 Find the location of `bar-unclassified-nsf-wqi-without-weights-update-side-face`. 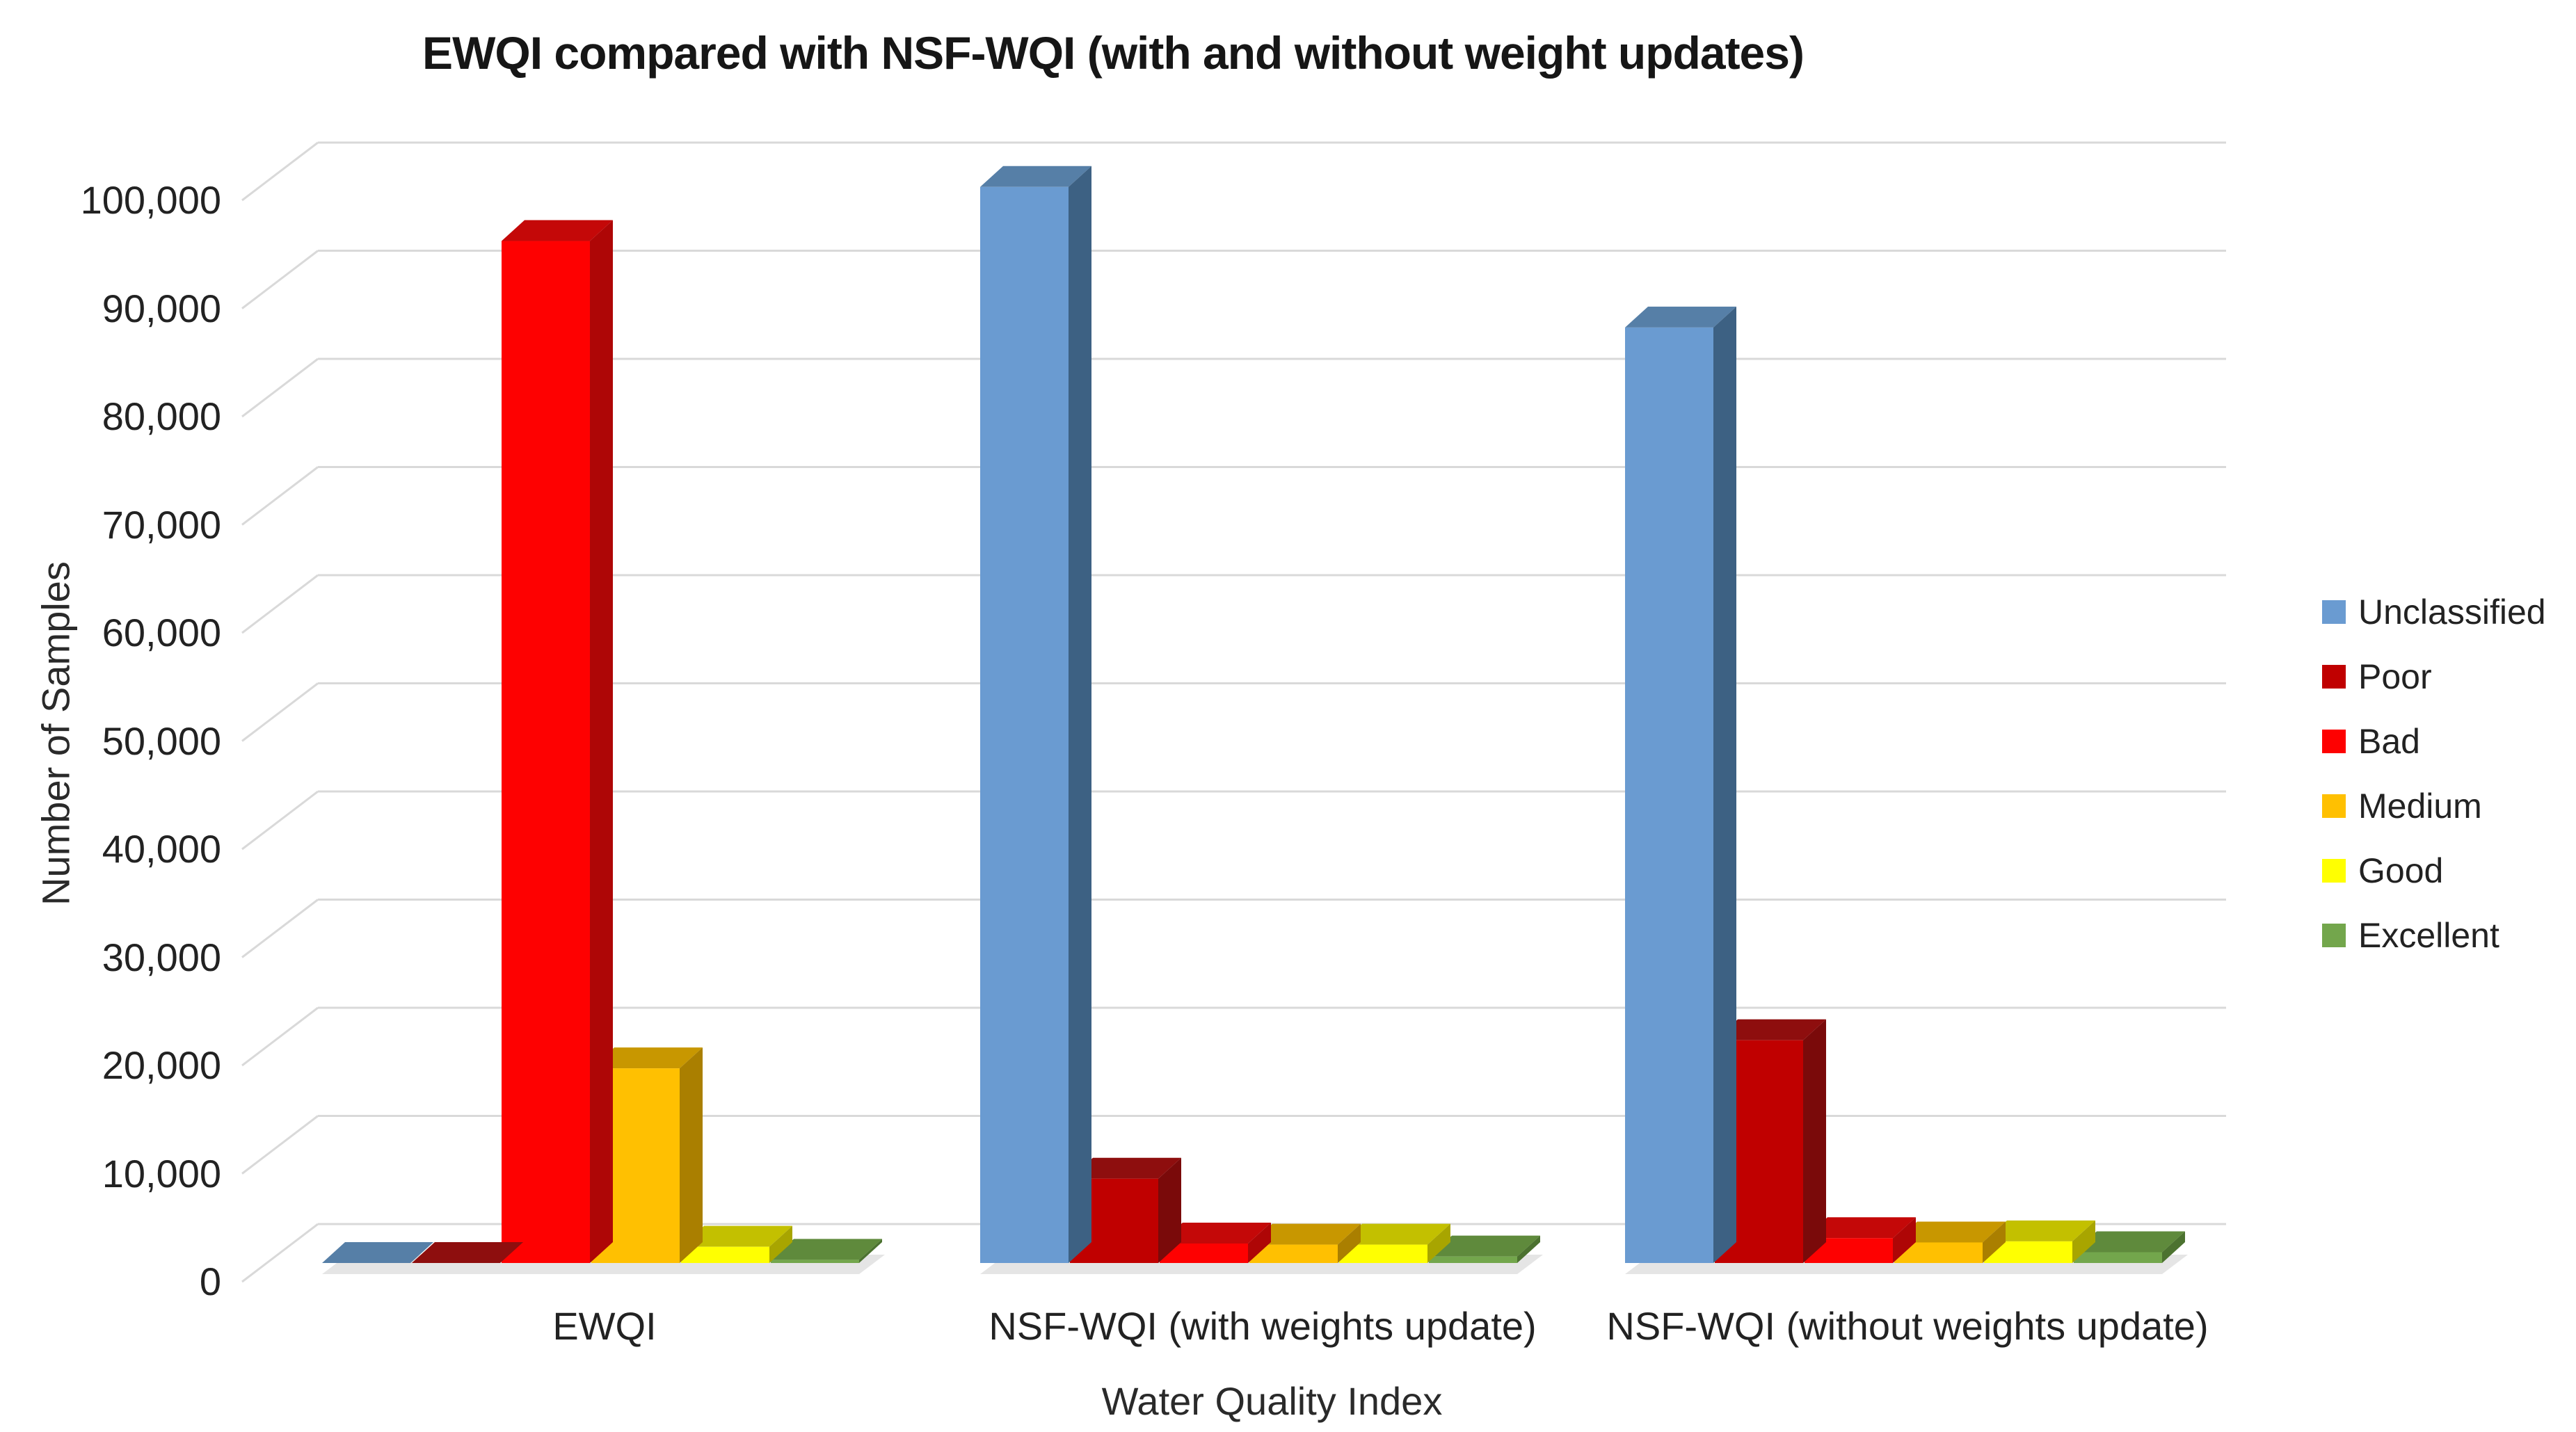

bar-unclassified-nsf-wqi-without-weights-update-side-face is located at coordinates (1724, 784).